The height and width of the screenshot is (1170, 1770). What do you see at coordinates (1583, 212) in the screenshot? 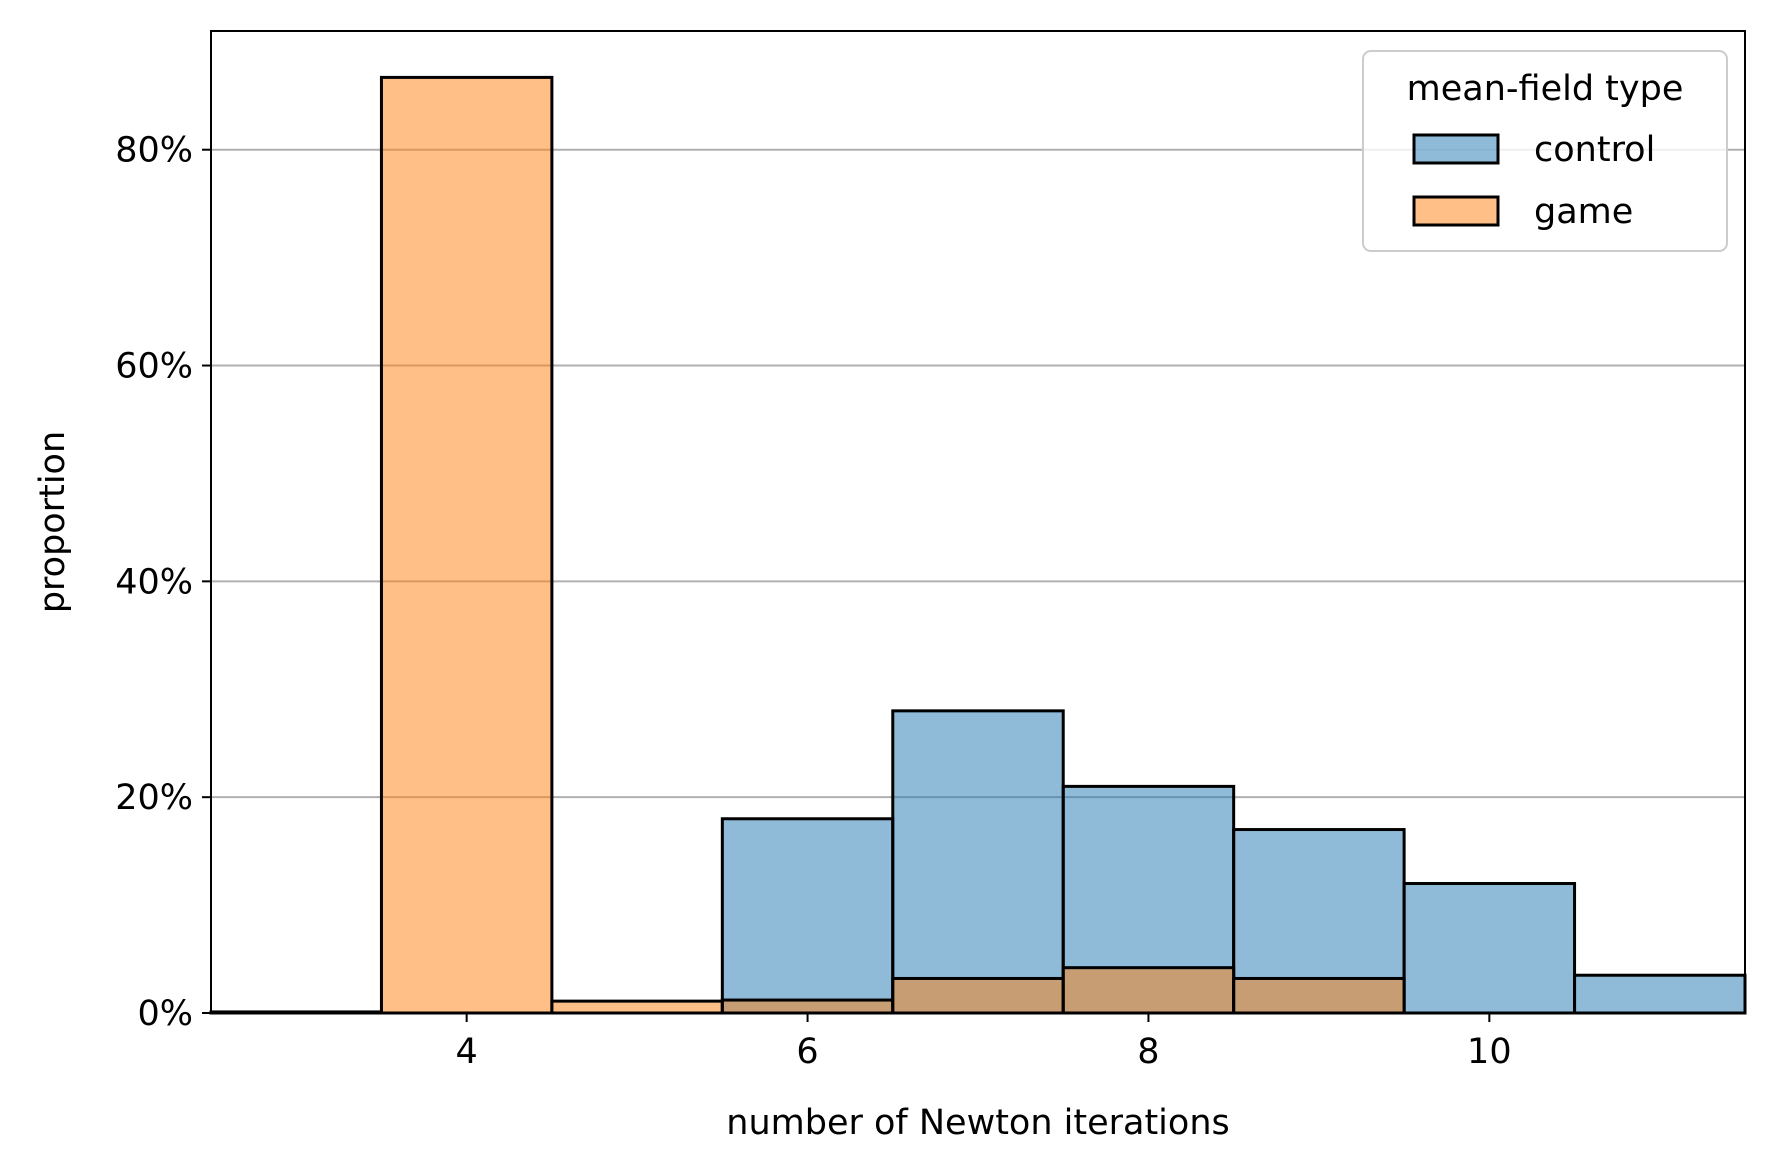
I see `legend-label-game: game` at bounding box center [1583, 212].